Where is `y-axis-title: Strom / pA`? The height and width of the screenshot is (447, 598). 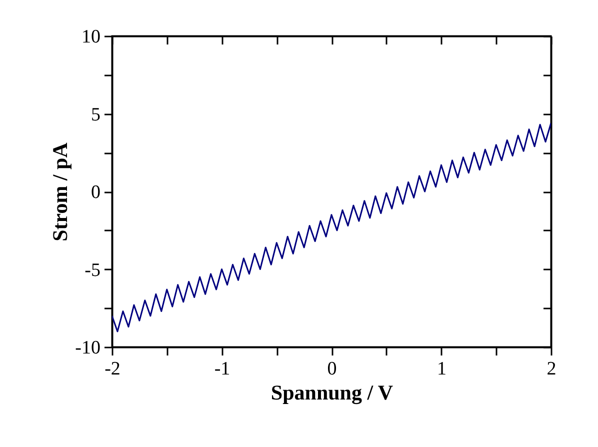
y-axis-title: Strom / pA is located at coordinates (60, 192).